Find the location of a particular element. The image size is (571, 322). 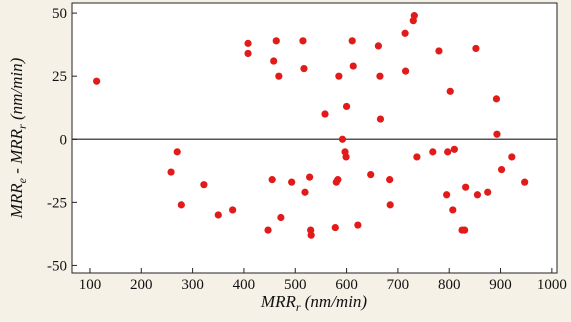

x-tick-label: 200 is located at coordinates (141, 285).